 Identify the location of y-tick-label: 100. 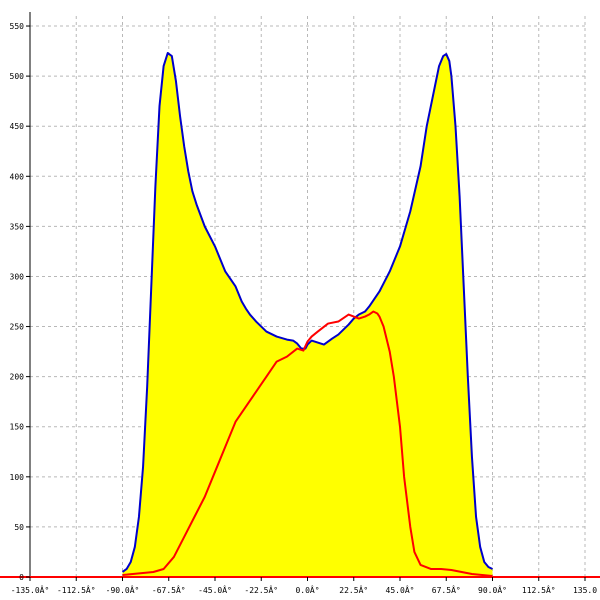
(17, 477).